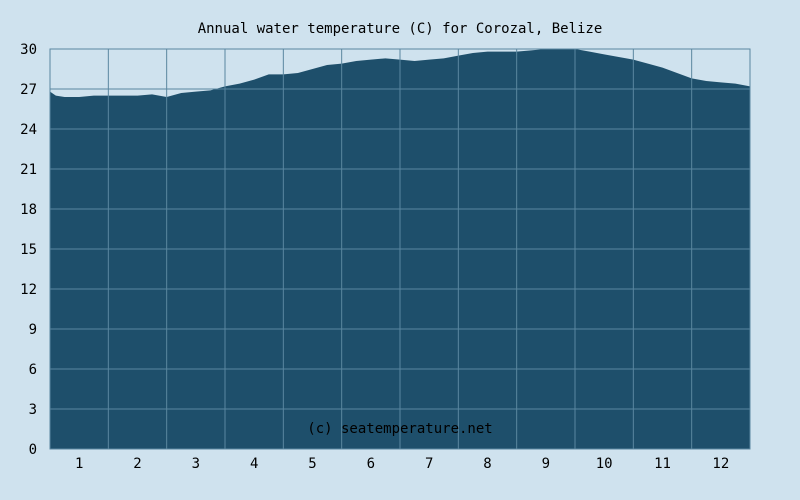 The height and width of the screenshot is (500, 800). I want to click on watermark-text: (c) seatemperature.net, so click(399, 429).